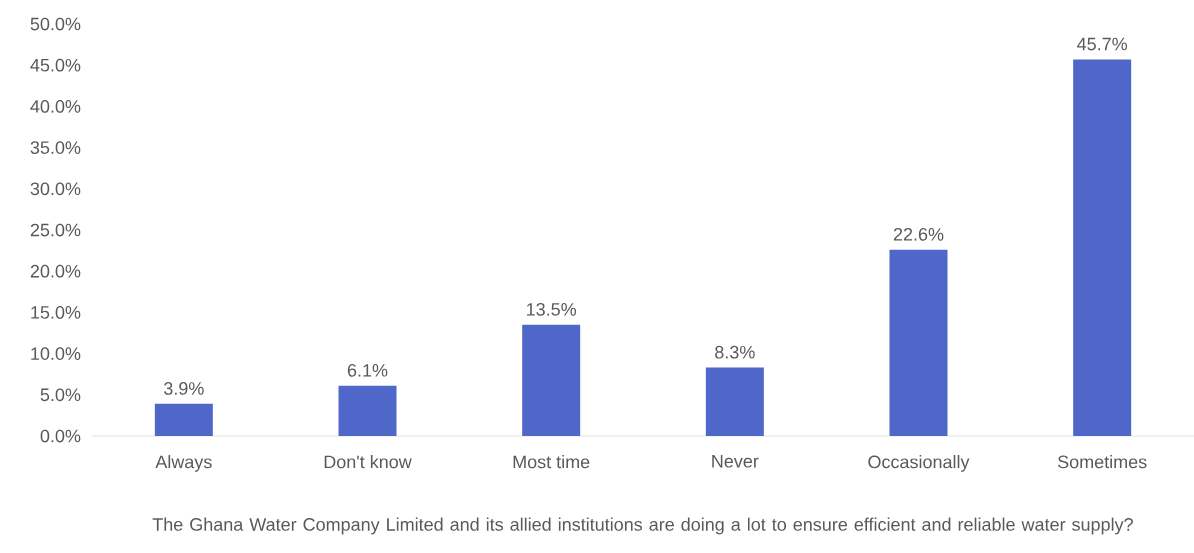 This screenshot has height=553, width=1194. What do you see at coordinates (367, 370) in the screenshot?
I see `data-label: 6.1%` at bounding box center [367, 370].